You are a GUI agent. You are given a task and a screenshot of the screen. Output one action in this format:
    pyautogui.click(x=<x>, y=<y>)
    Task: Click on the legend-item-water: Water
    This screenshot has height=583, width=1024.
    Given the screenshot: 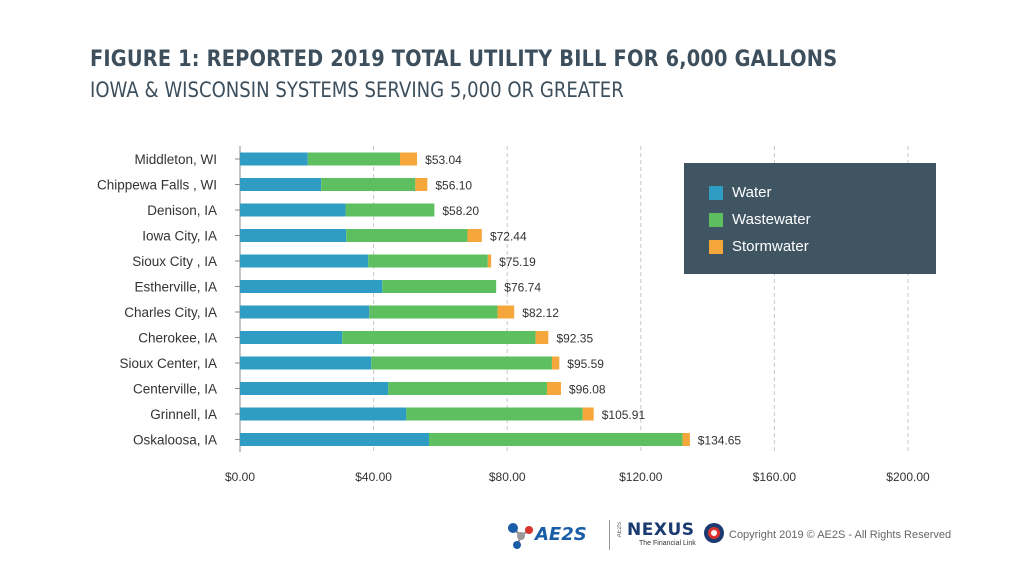 What is the action you would take?
    pyautogui.click(x=740, y=192)
    